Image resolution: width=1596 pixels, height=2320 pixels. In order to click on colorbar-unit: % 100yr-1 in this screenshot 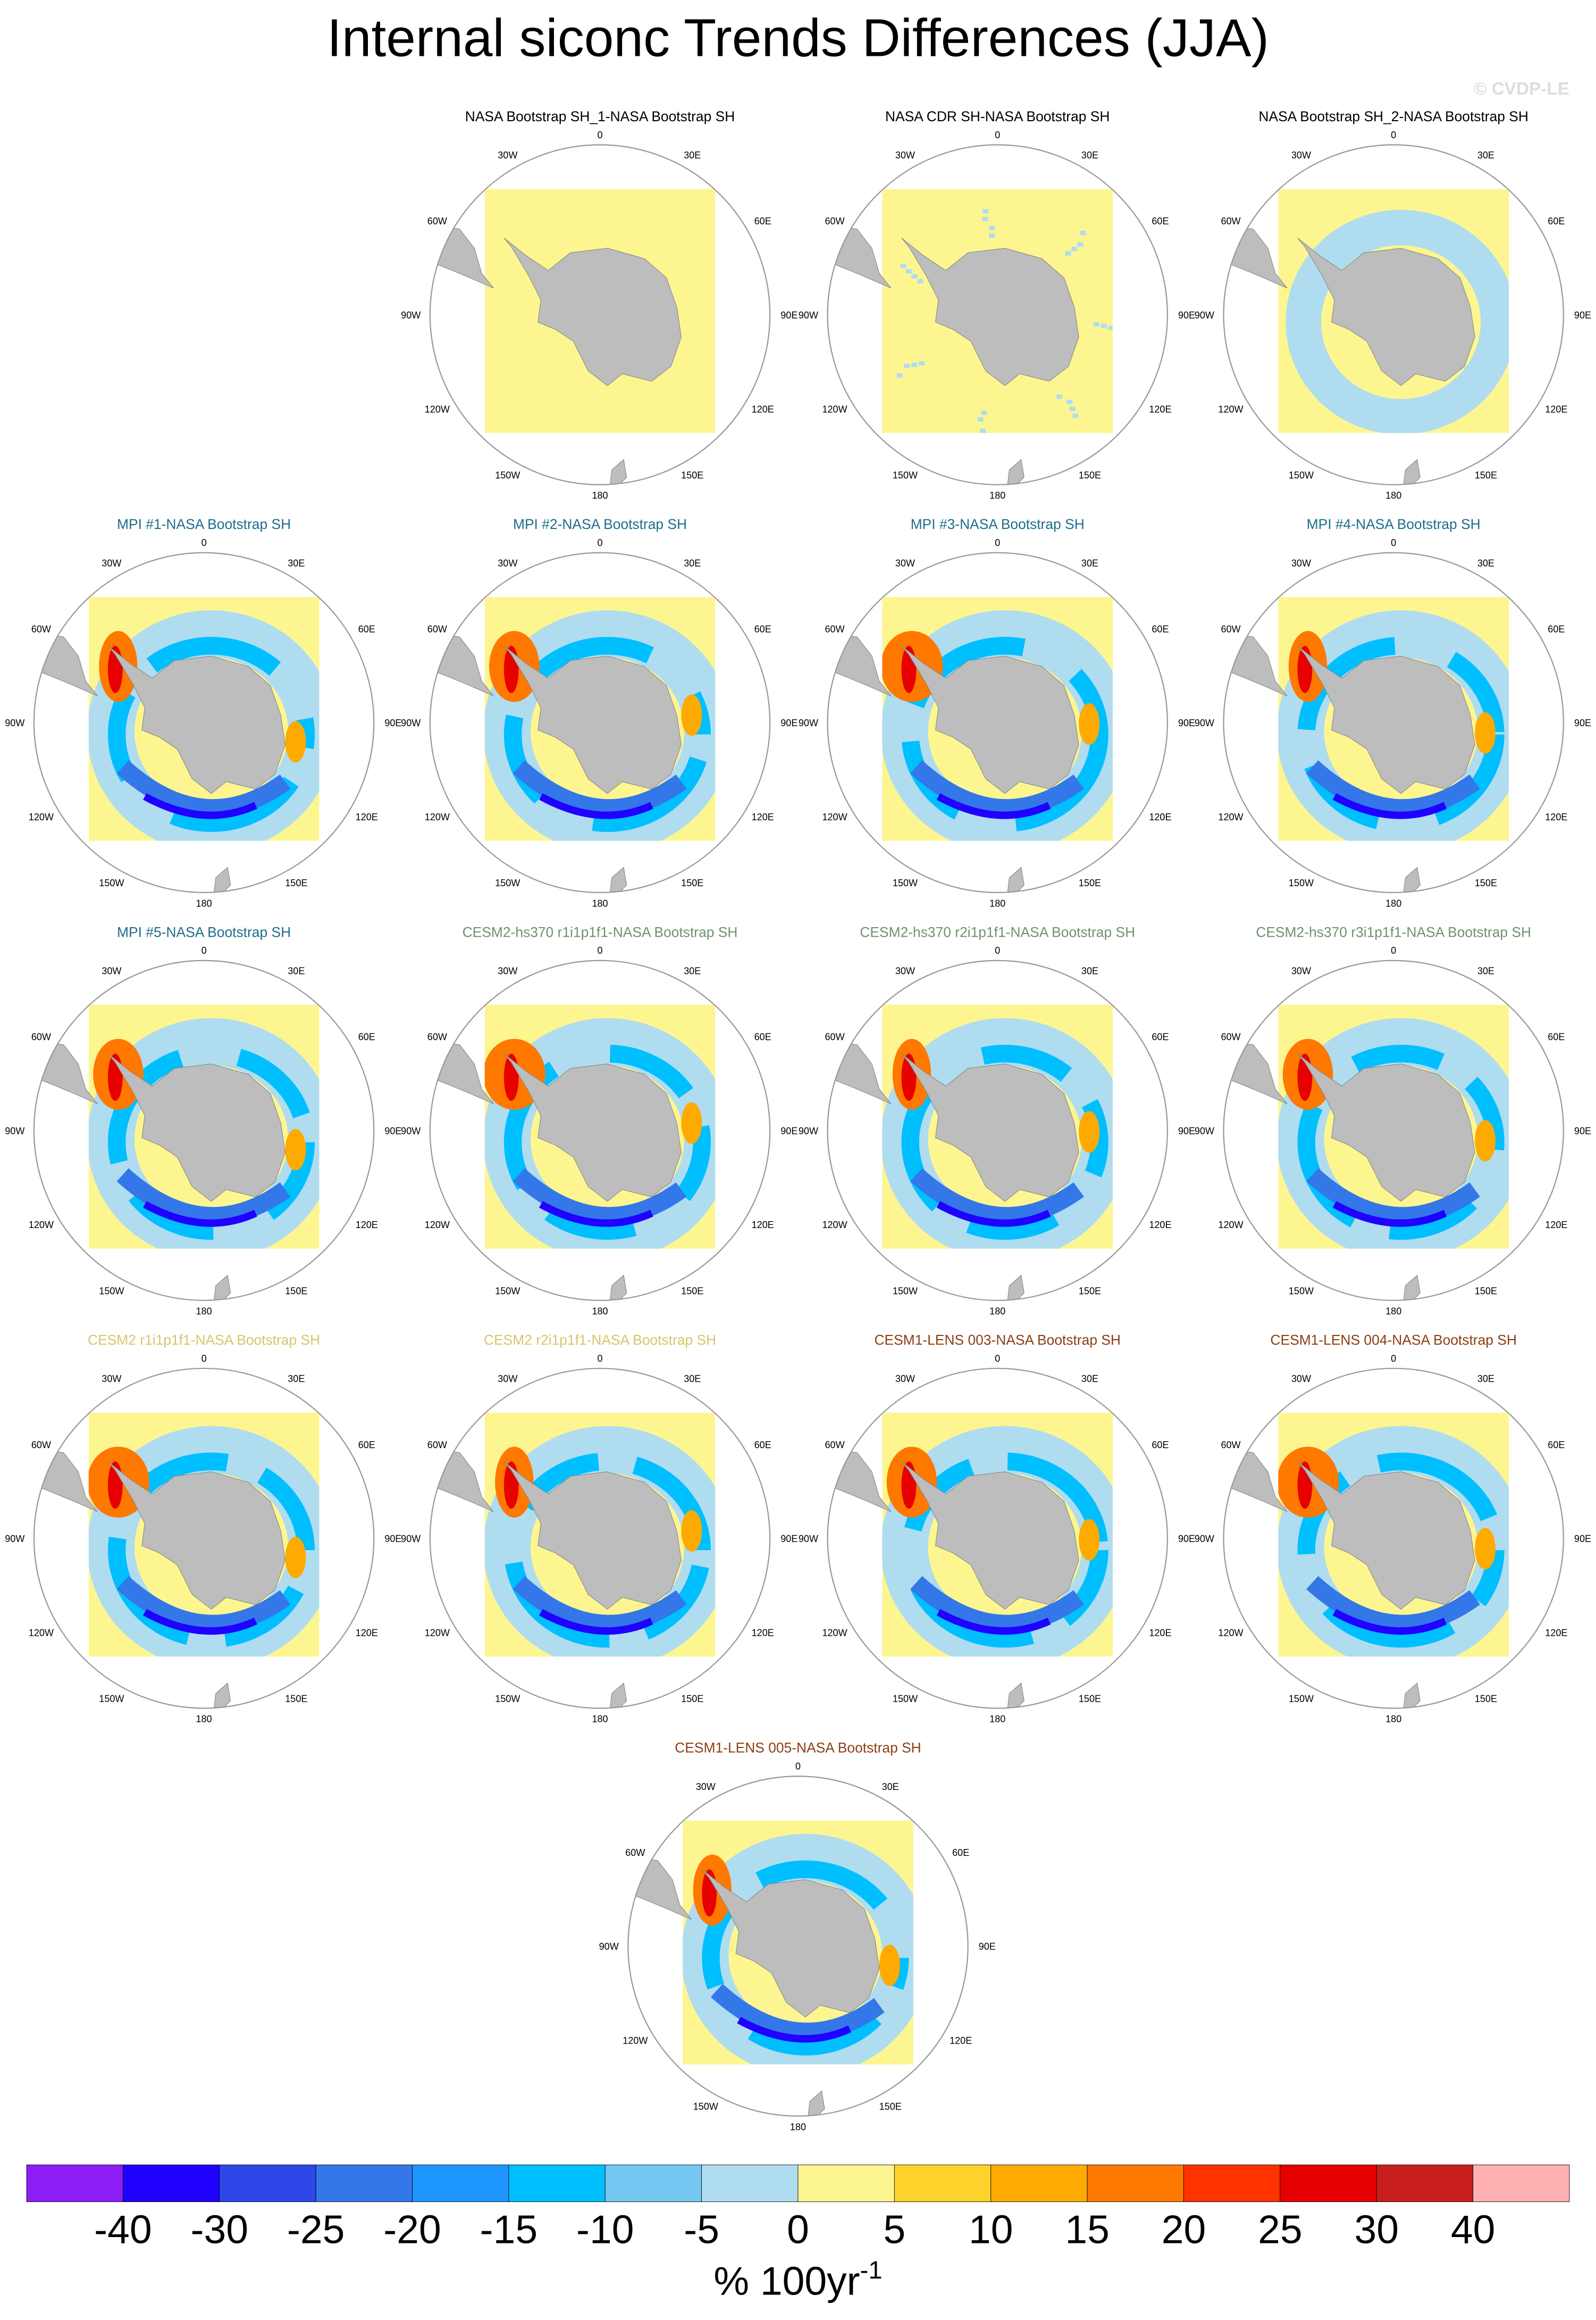, I will do `click(797, 2280)`.